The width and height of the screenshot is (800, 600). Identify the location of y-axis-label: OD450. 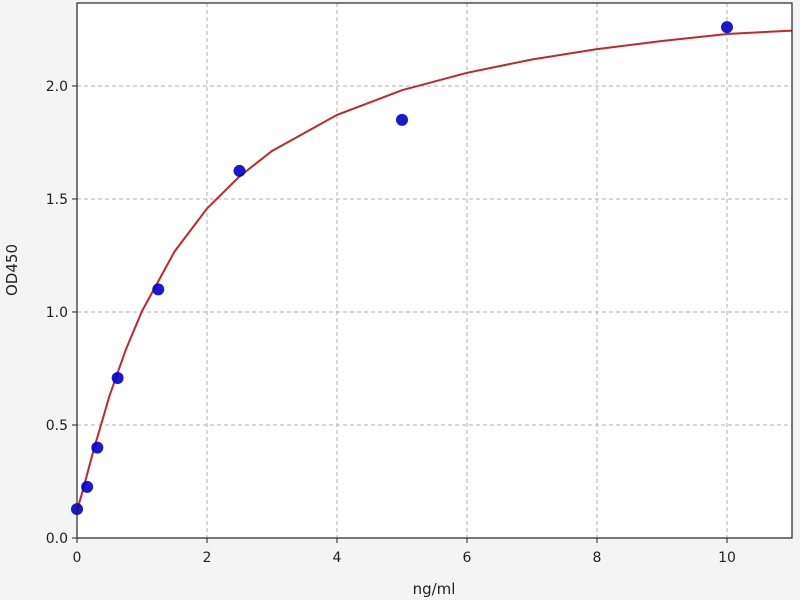
(12, 270).